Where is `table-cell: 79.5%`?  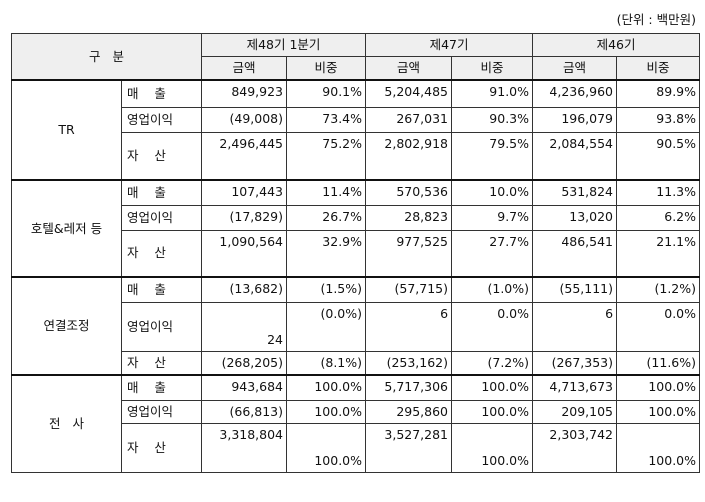
table-cell: 79.5% is located at coordinates (492, 156).